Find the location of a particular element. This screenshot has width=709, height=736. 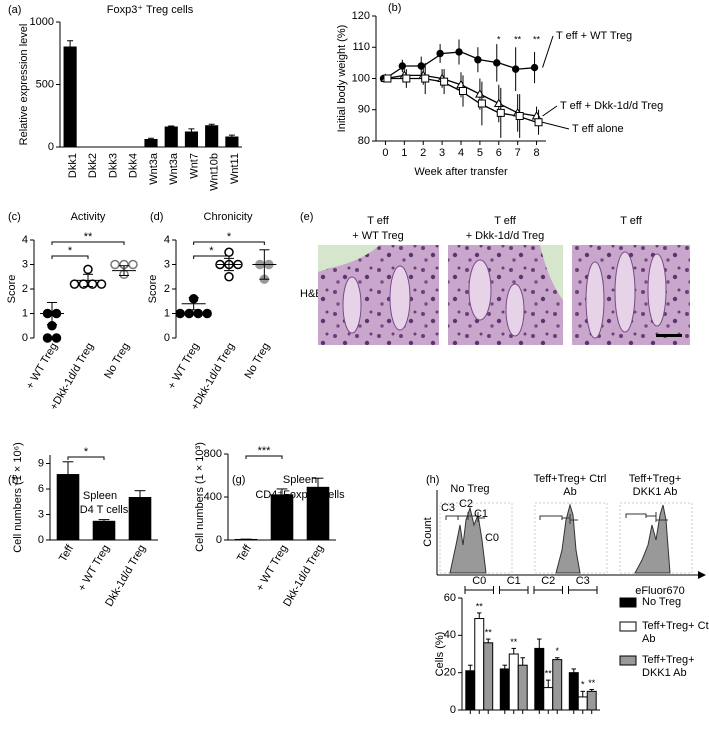

y-tick-label: 4 is located at coordinates (167, 240).